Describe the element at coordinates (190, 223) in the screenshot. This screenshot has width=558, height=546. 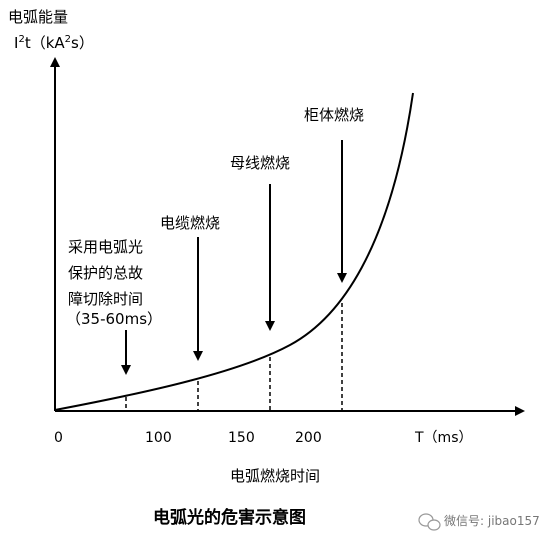
I see `cable-label: 电缆燃烧` at that location.